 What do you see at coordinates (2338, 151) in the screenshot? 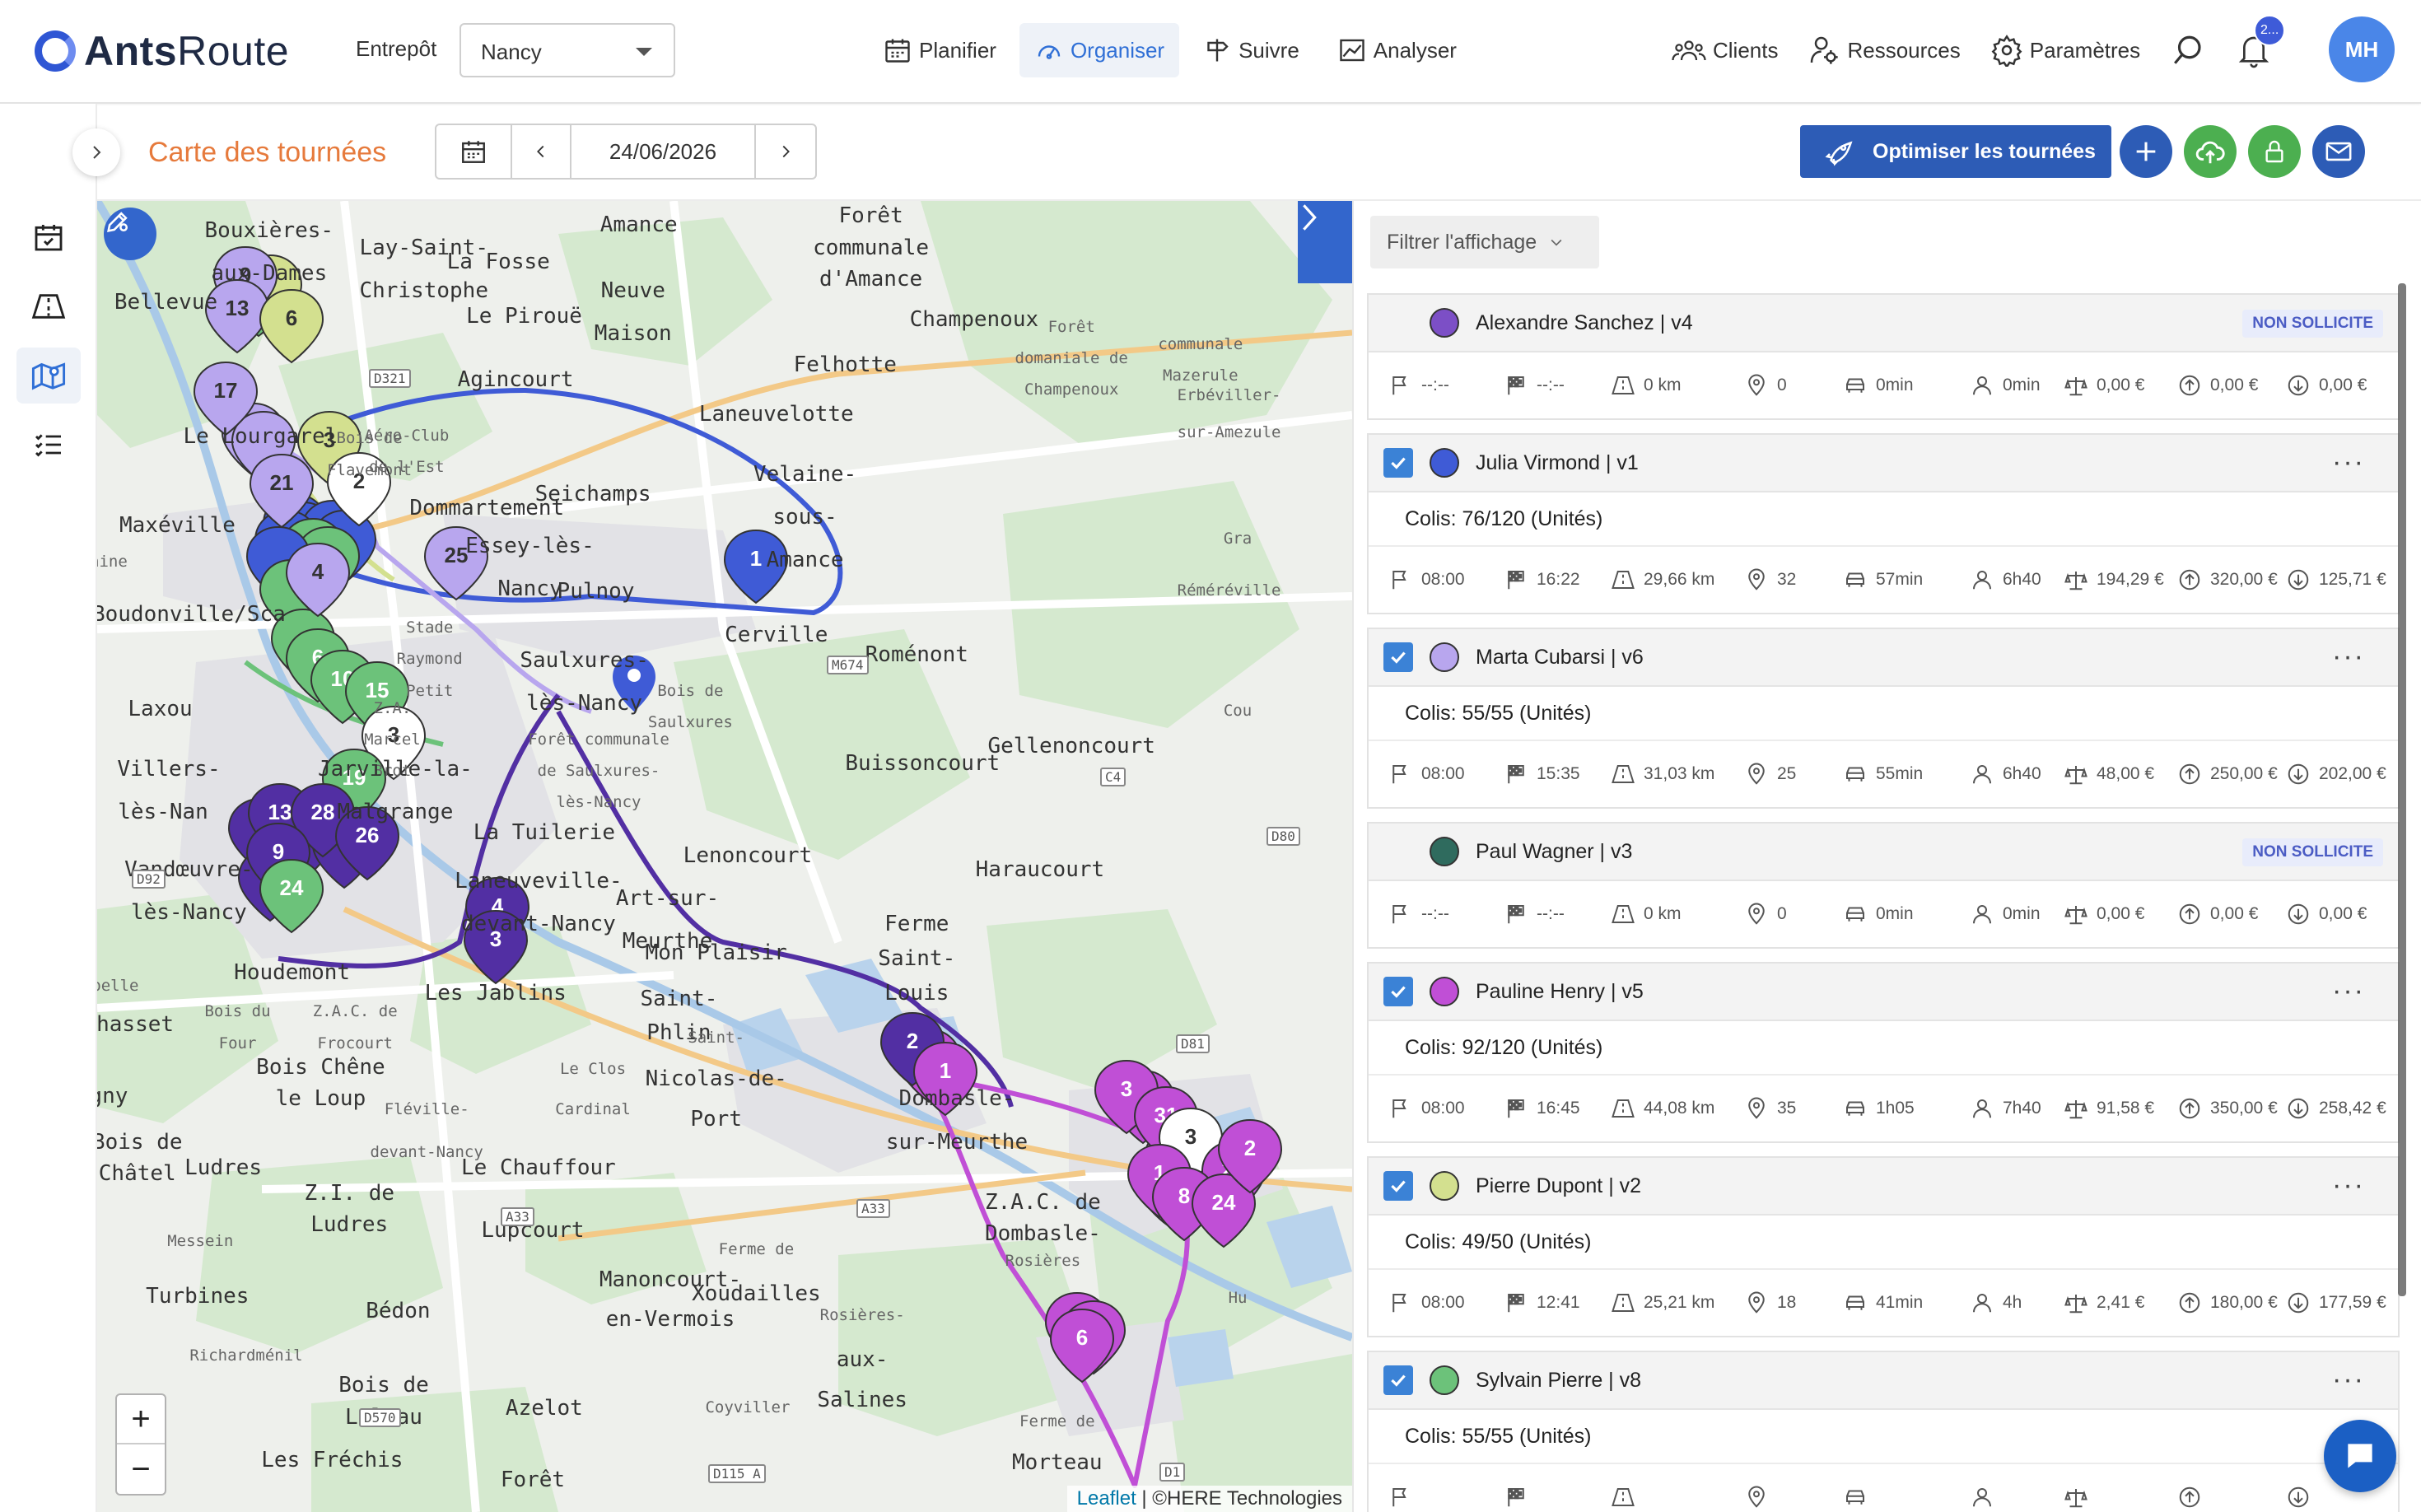
I see `email-button` at bounding box center [2338, 151].